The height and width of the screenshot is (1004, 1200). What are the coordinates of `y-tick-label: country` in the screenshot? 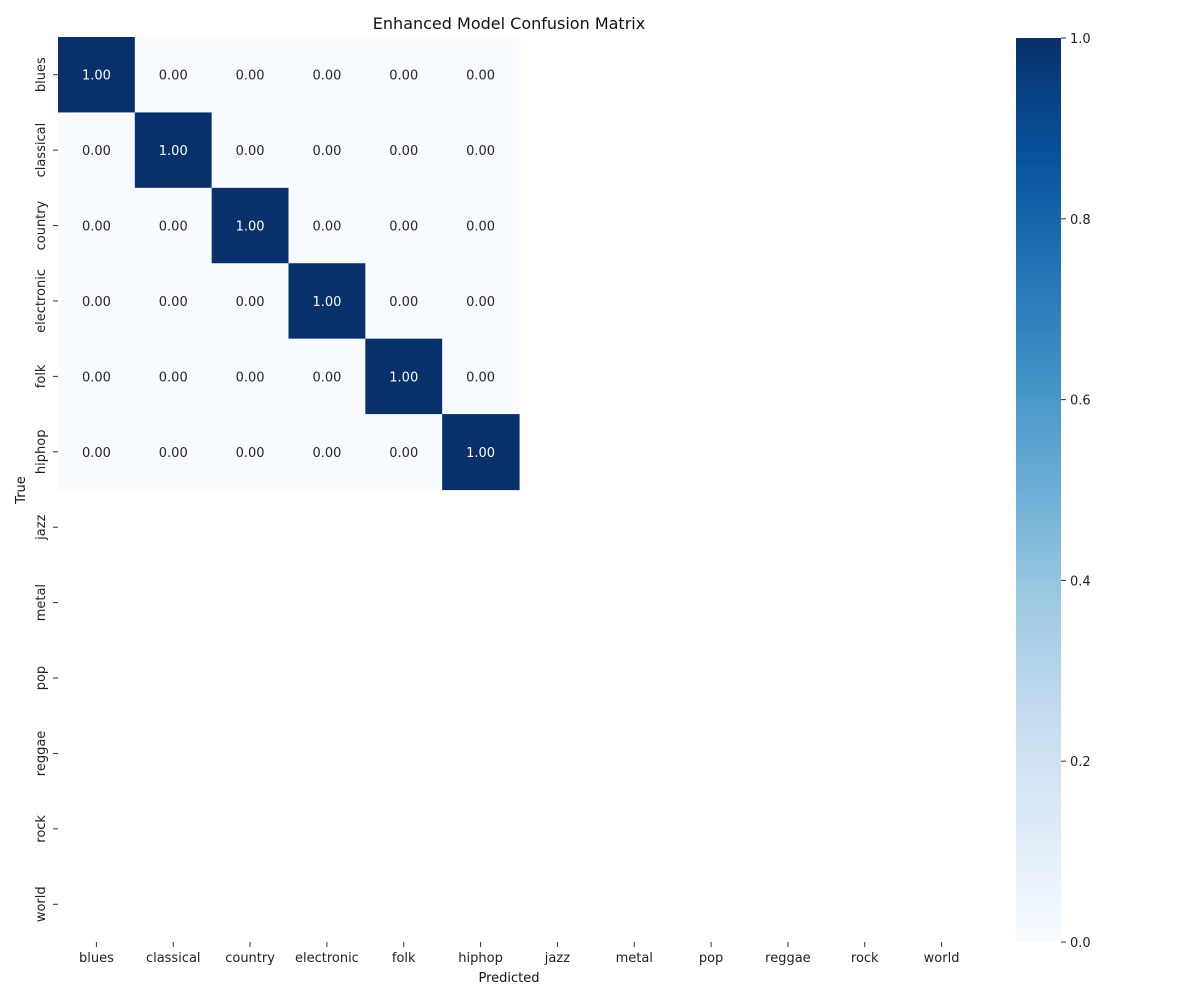 It's located at (41, 225).